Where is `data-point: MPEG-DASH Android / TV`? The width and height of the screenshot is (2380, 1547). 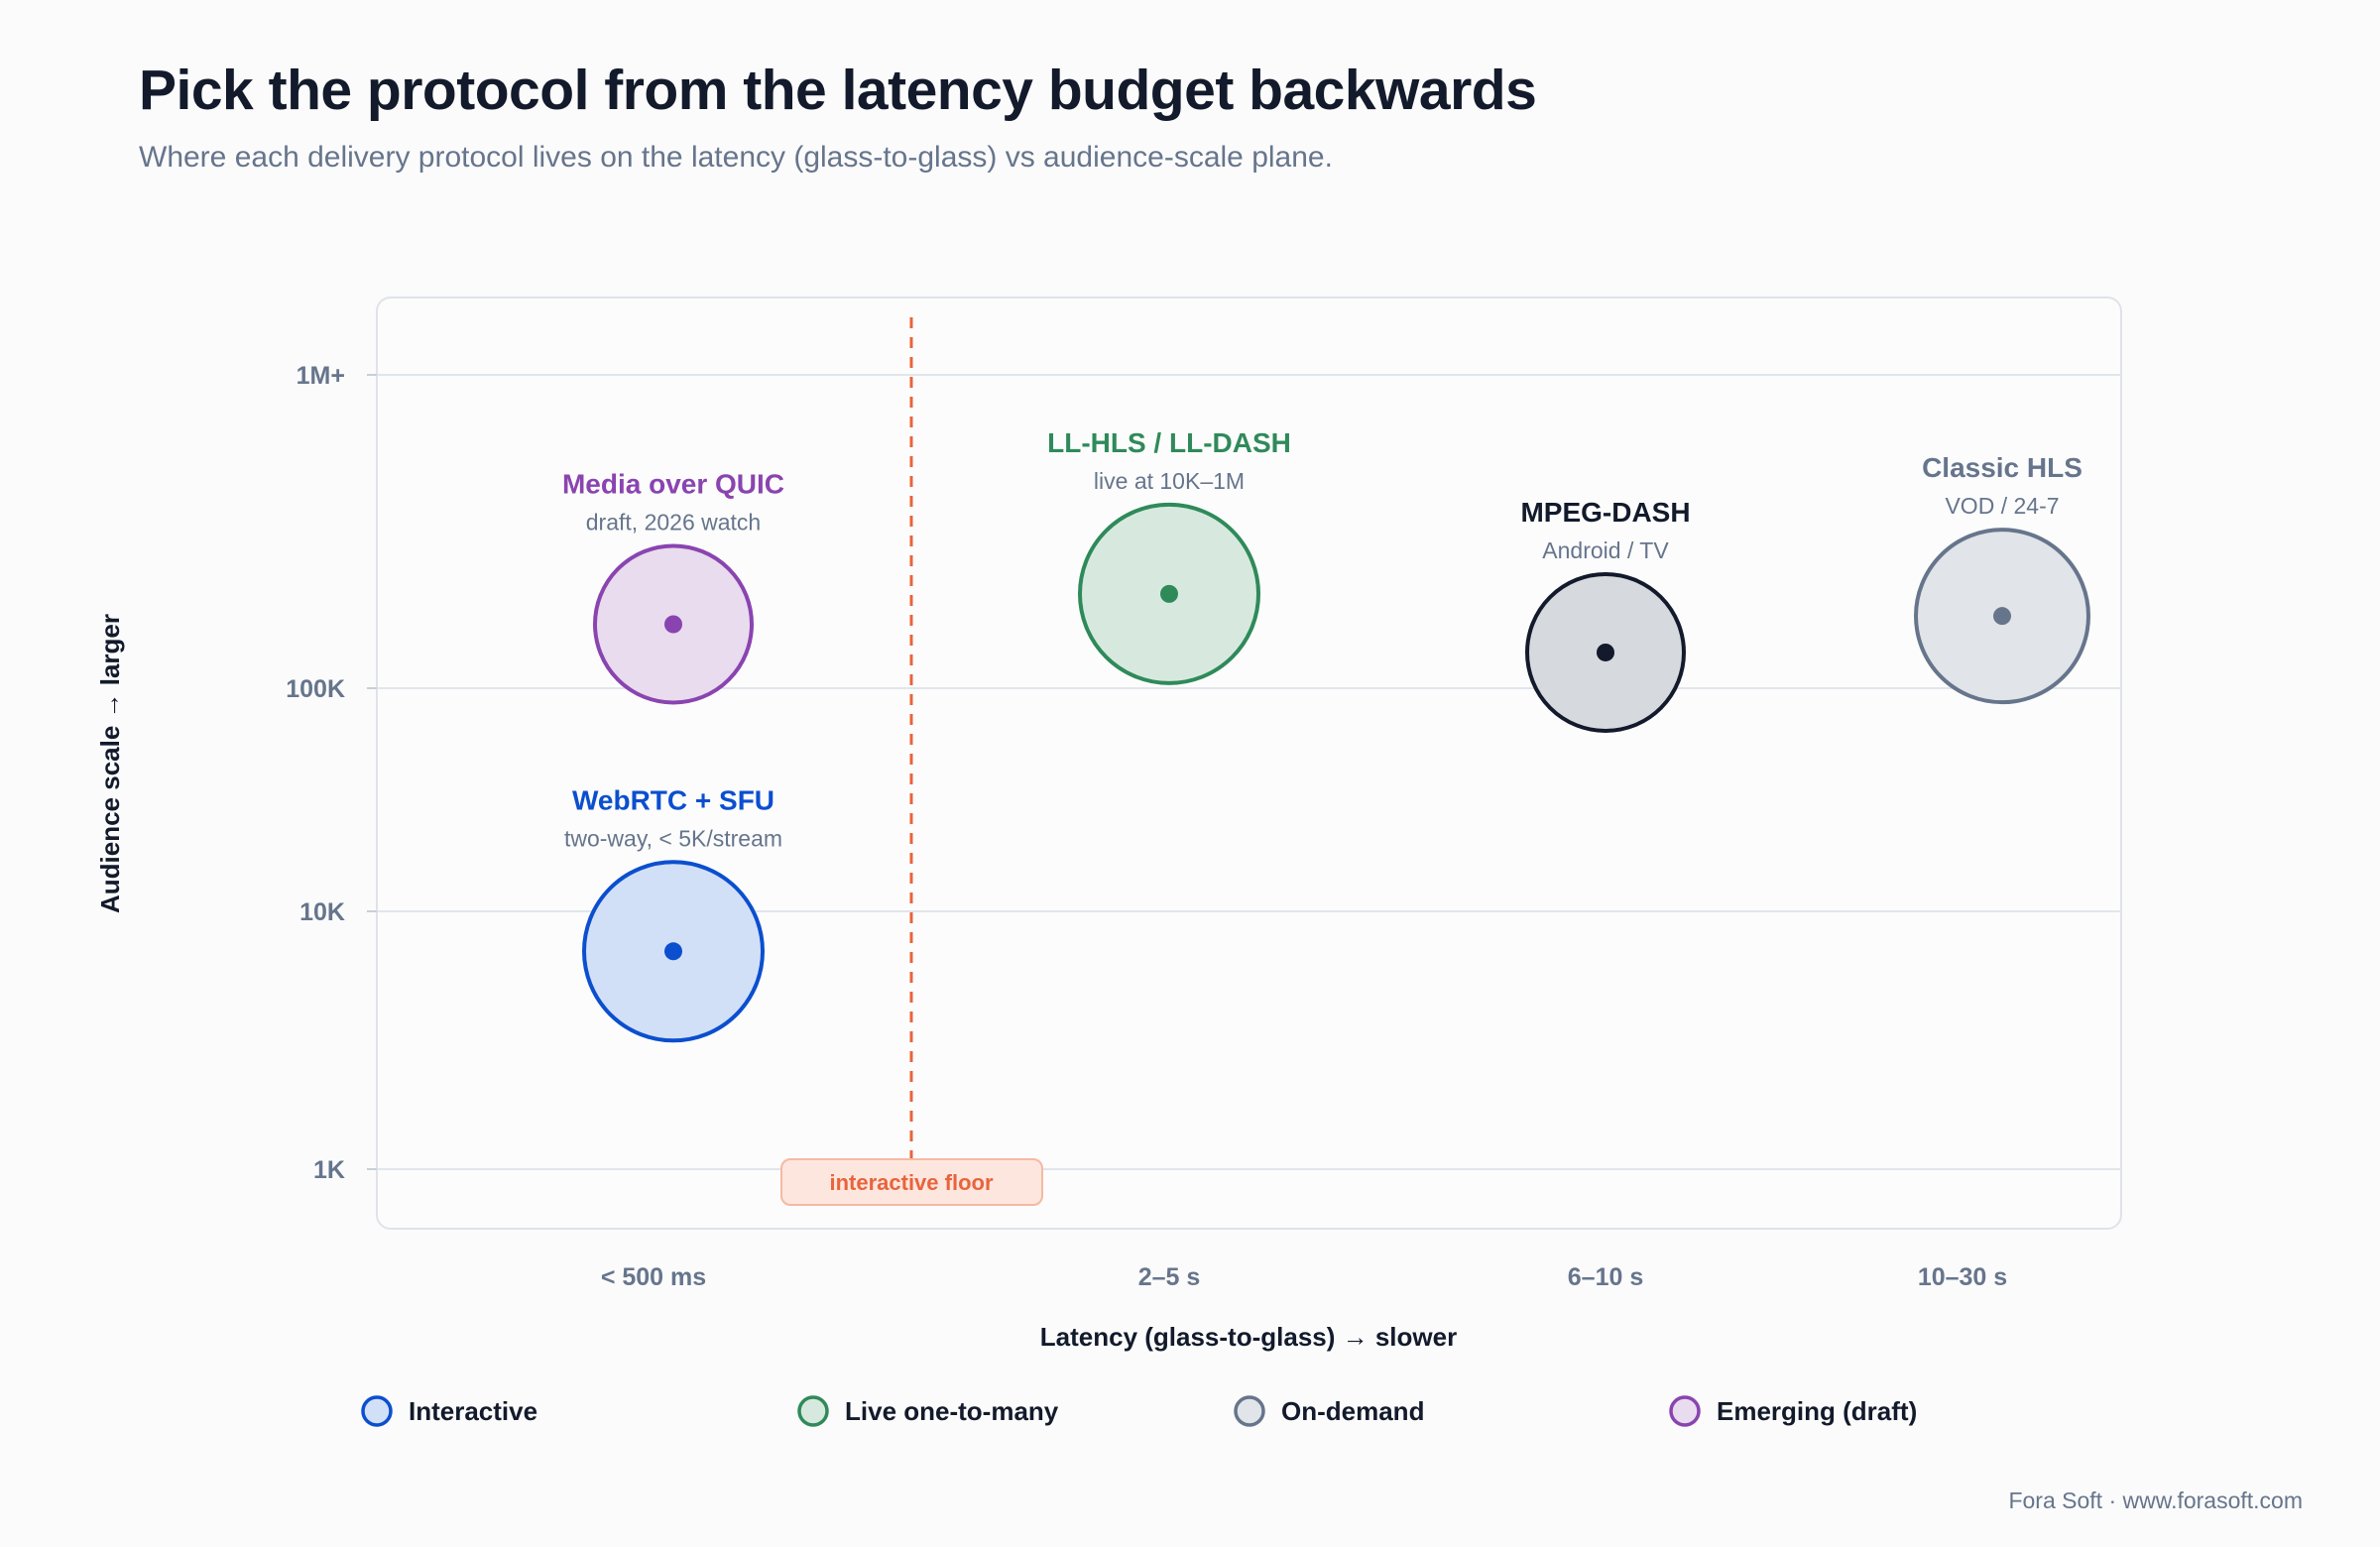 data-point: MPEG-DASH Android / TV is located at coordinates (1605, 615).